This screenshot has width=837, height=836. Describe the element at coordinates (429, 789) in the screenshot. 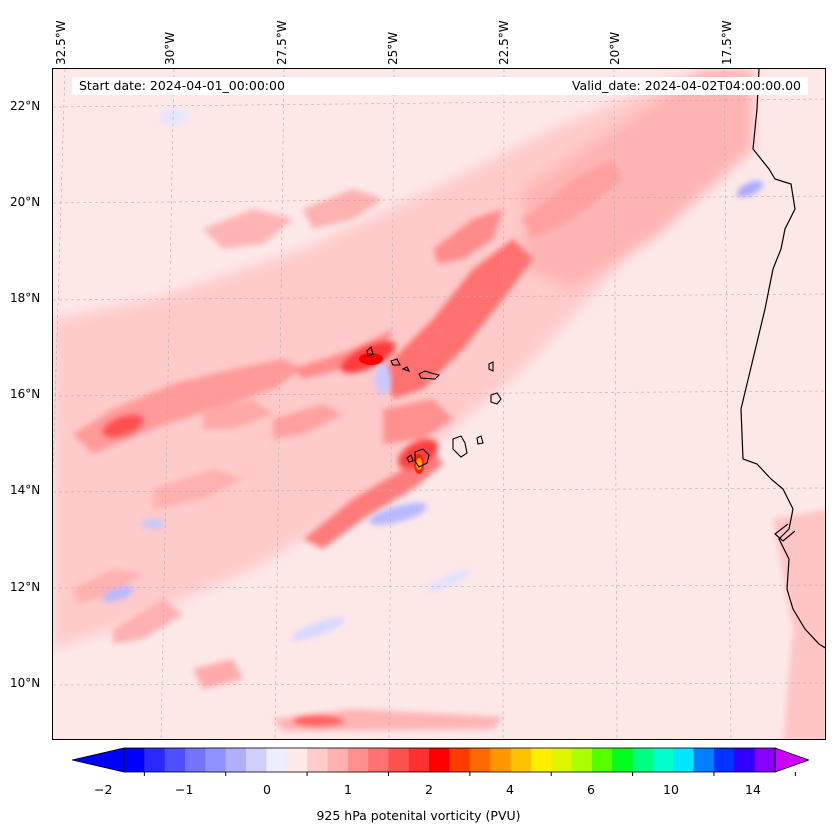

I see `colorbar-tick-label: 2` at that location.